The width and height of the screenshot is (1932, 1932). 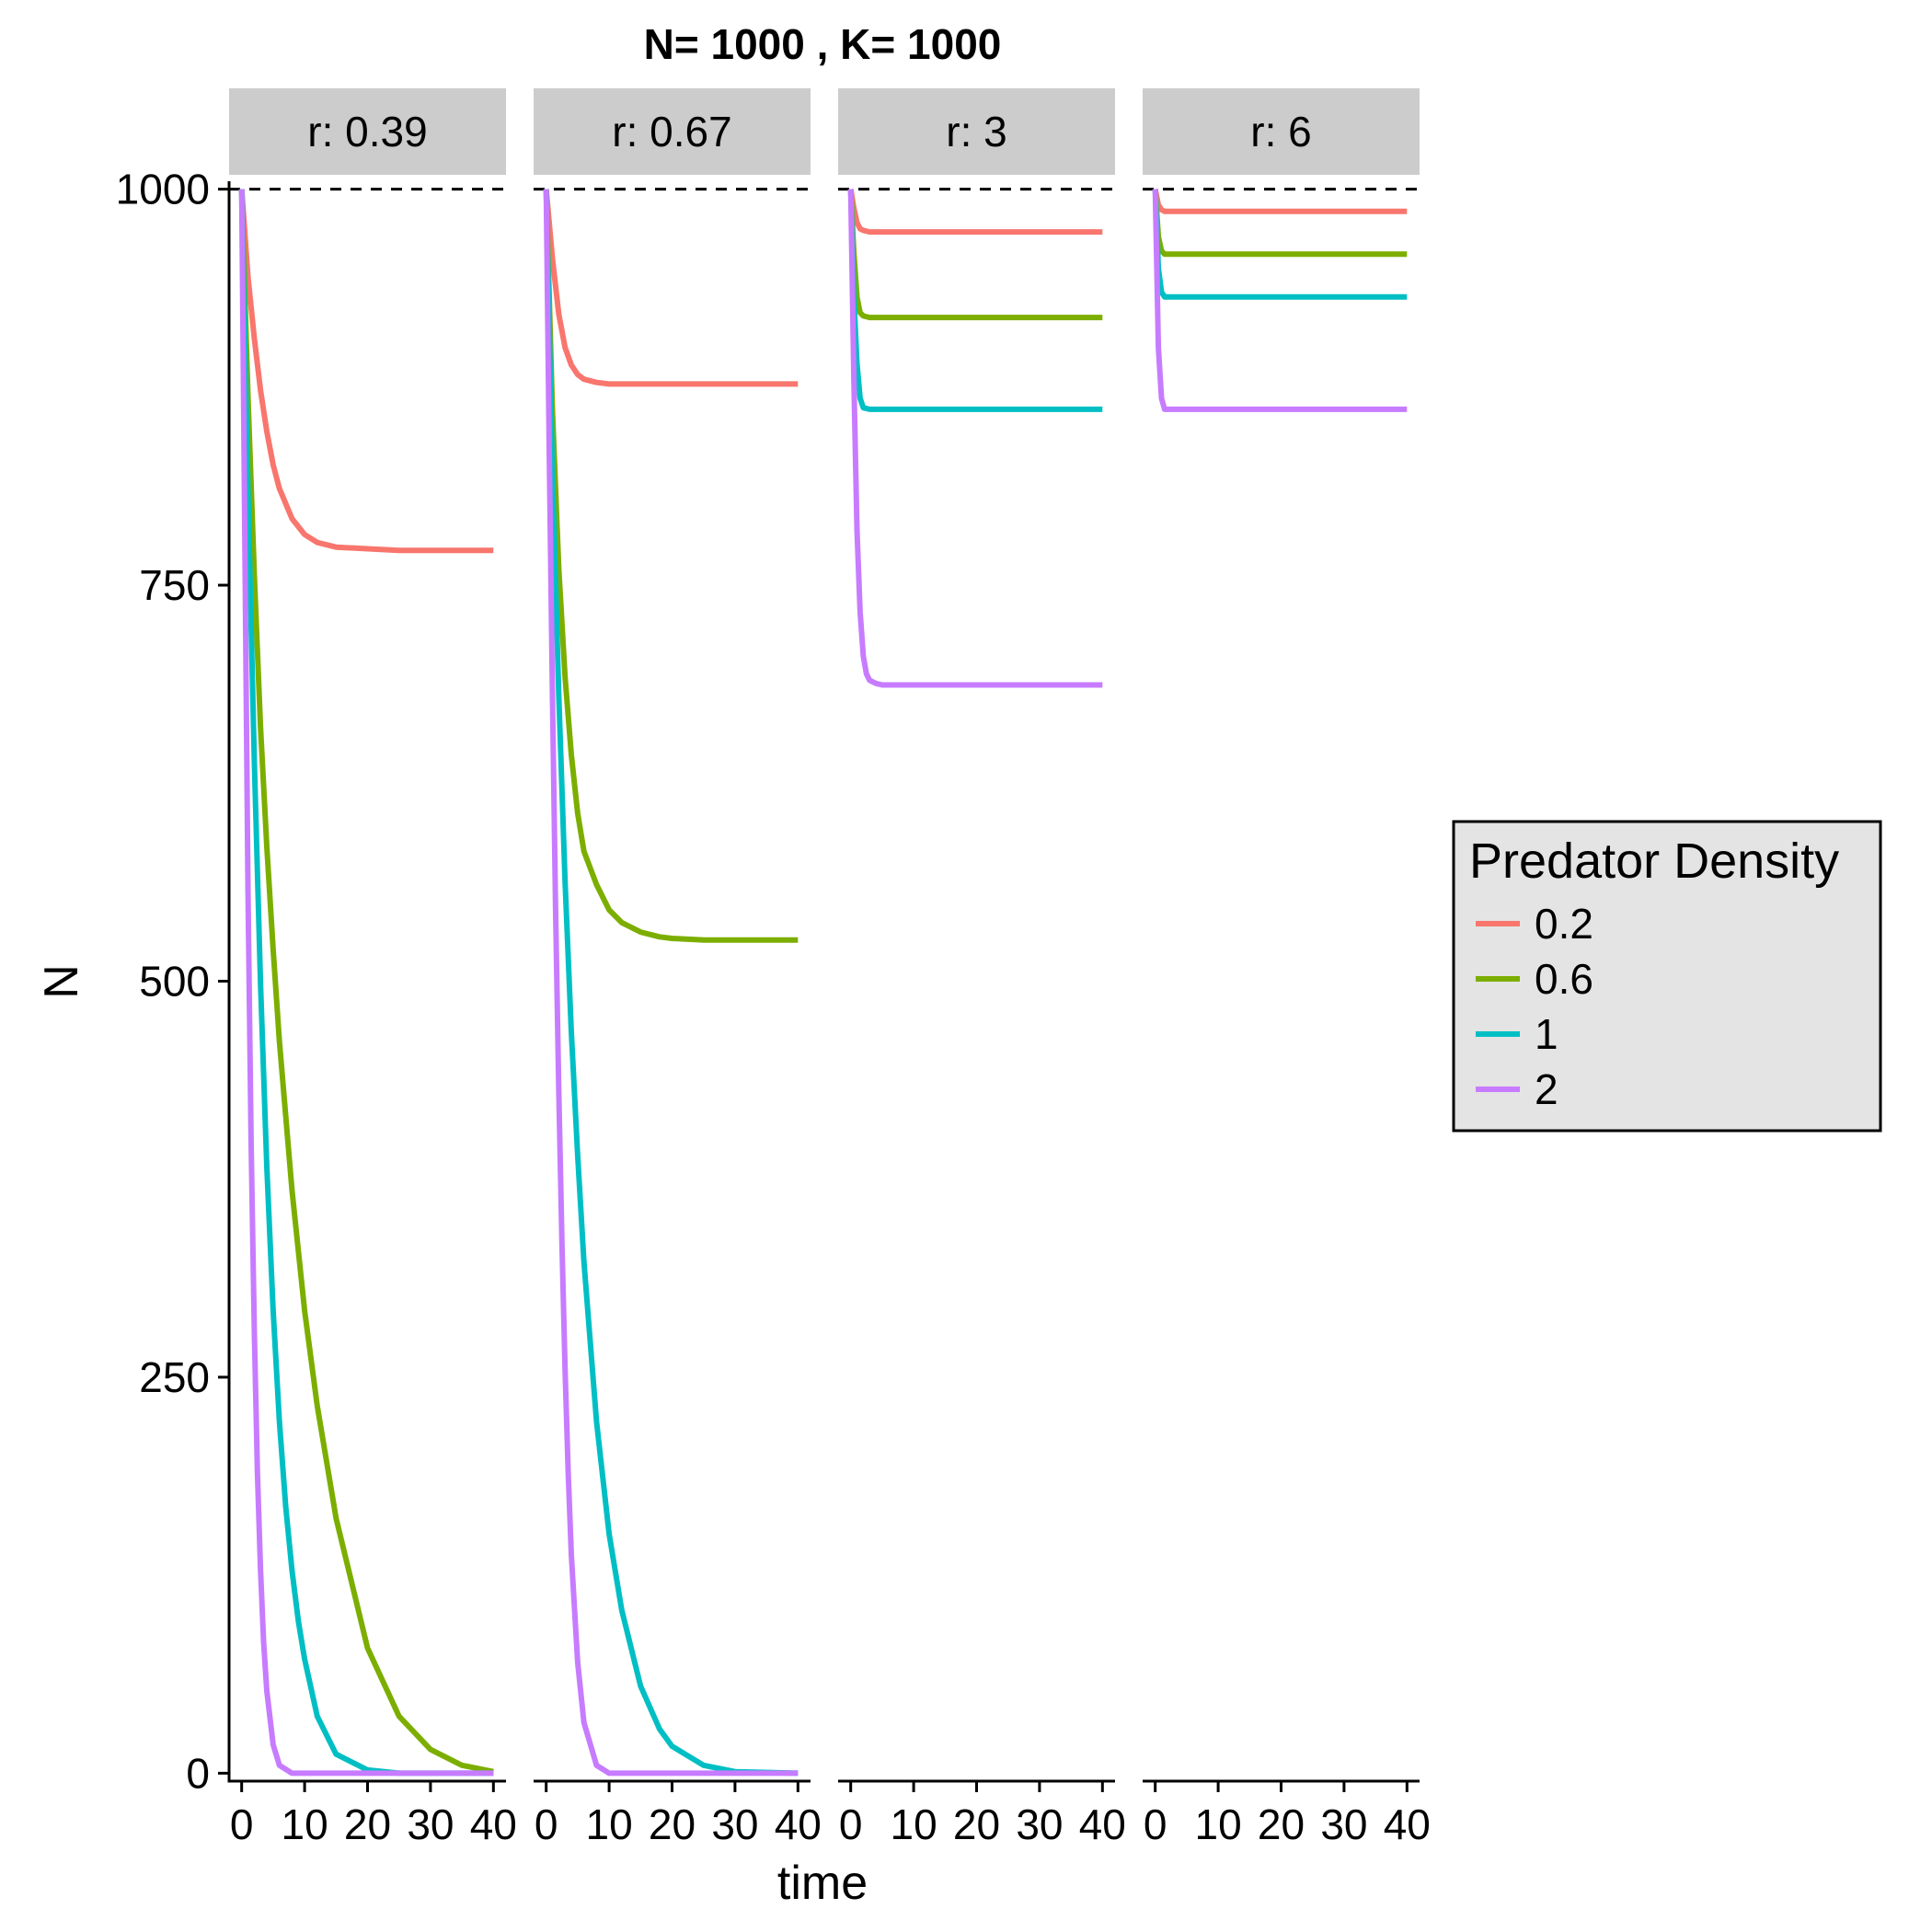 I want to click on legend-label: 0.2, so click(x=1564, y=924).